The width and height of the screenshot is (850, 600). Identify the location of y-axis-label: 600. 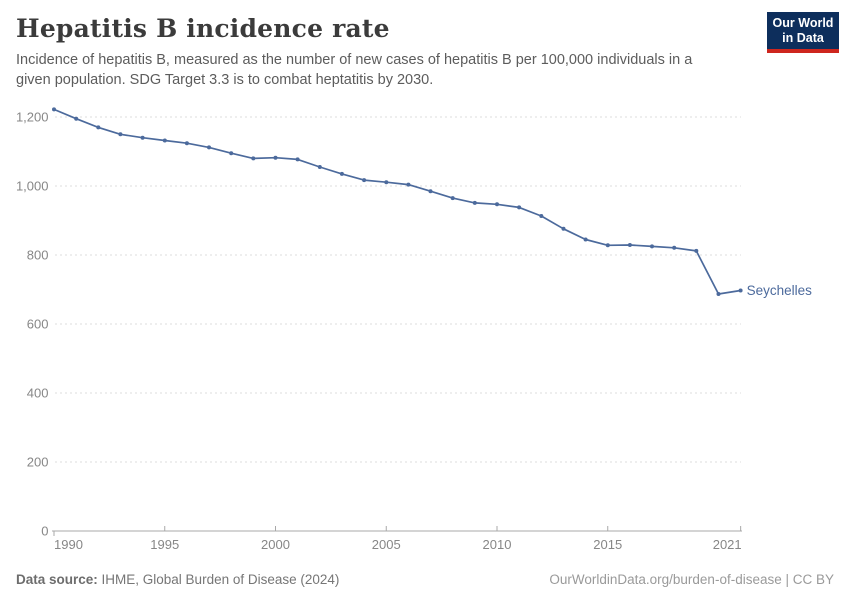
(38, 324).